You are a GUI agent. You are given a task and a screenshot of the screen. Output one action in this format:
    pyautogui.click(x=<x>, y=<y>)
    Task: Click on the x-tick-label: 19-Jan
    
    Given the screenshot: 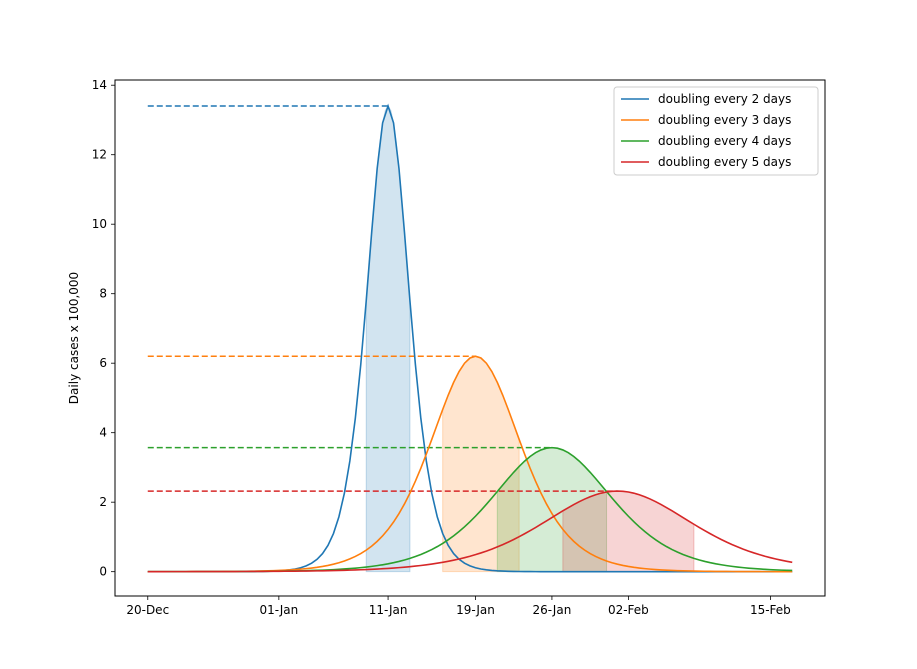 What is the action you would take?
    pyautogui.click(x=475, y=610)
    